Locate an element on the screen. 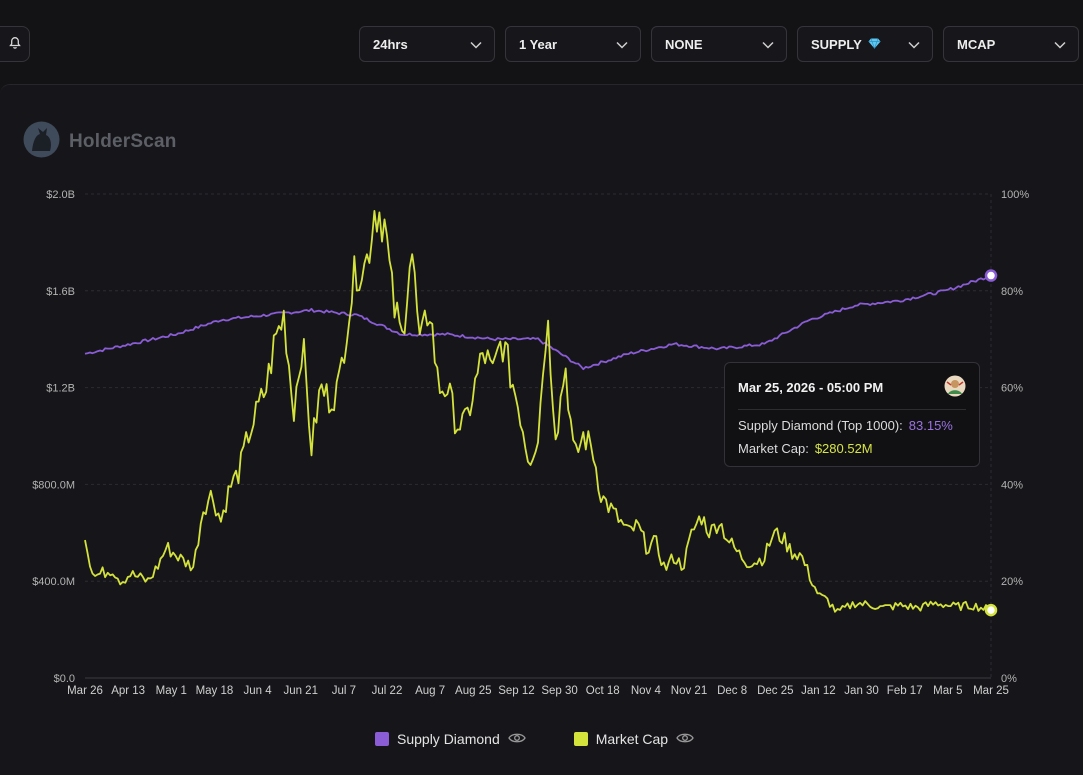  end-marker-market-cap is located at coordinates (991, 610).